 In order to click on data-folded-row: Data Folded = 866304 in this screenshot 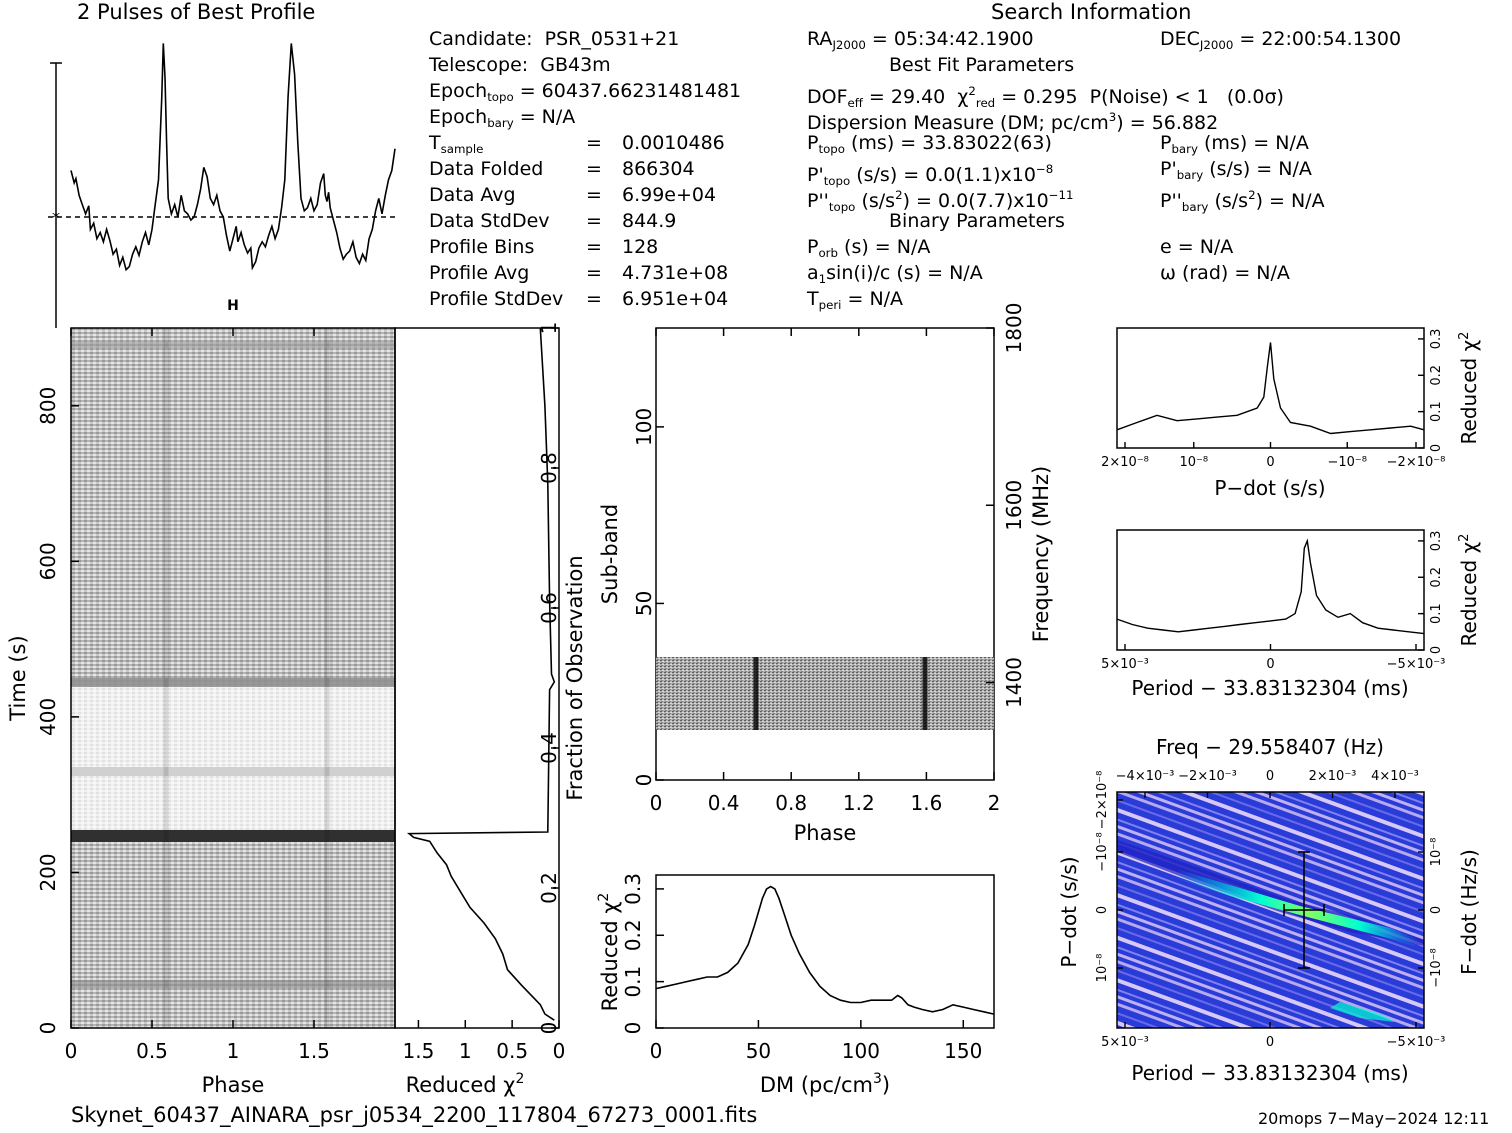, I will do `click(562, 169)`.